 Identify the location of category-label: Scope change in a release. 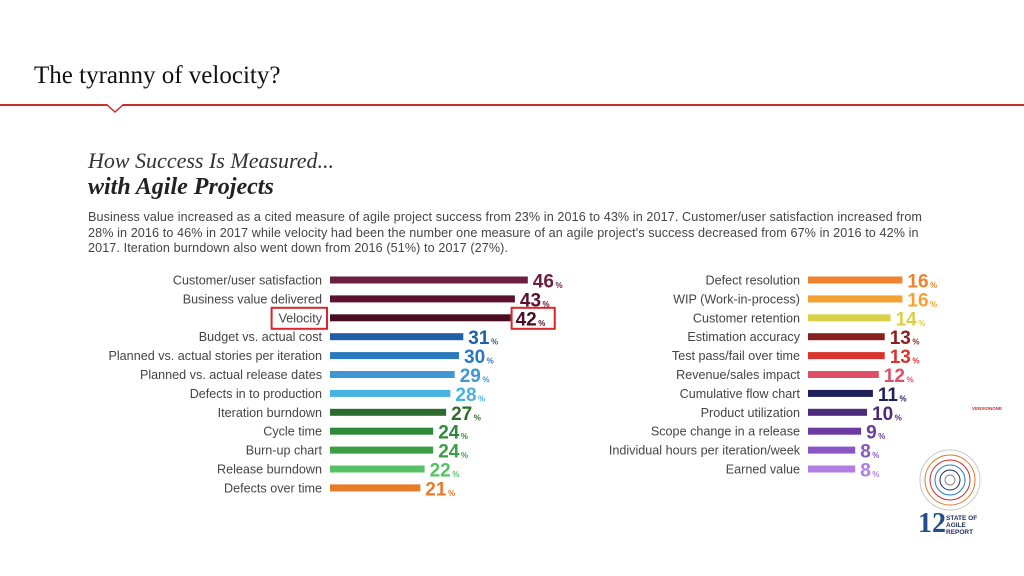
(725, 432).